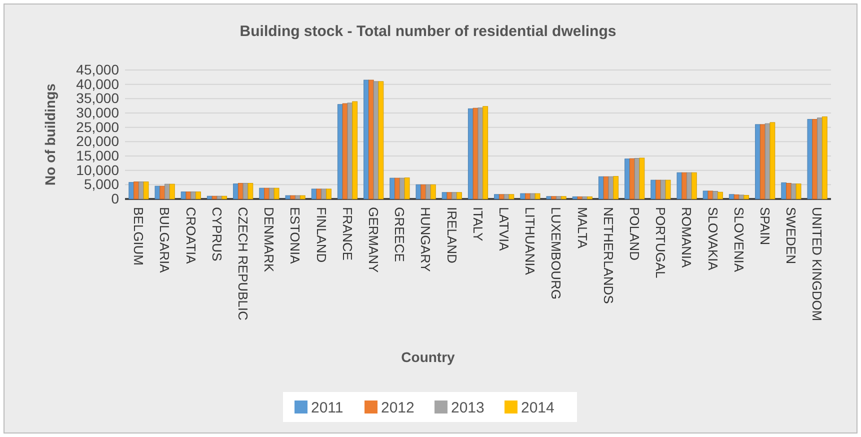  I want to click on x-tick-label: LITHUANIA, so click(530, 241).